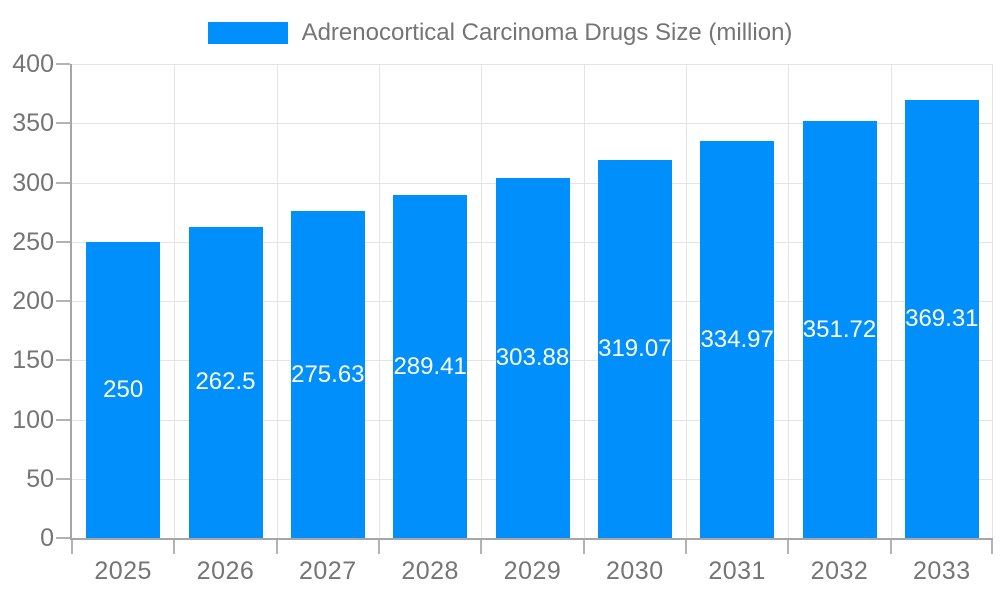  I want to click on x-axis-label: 2033, so click(942, 571).